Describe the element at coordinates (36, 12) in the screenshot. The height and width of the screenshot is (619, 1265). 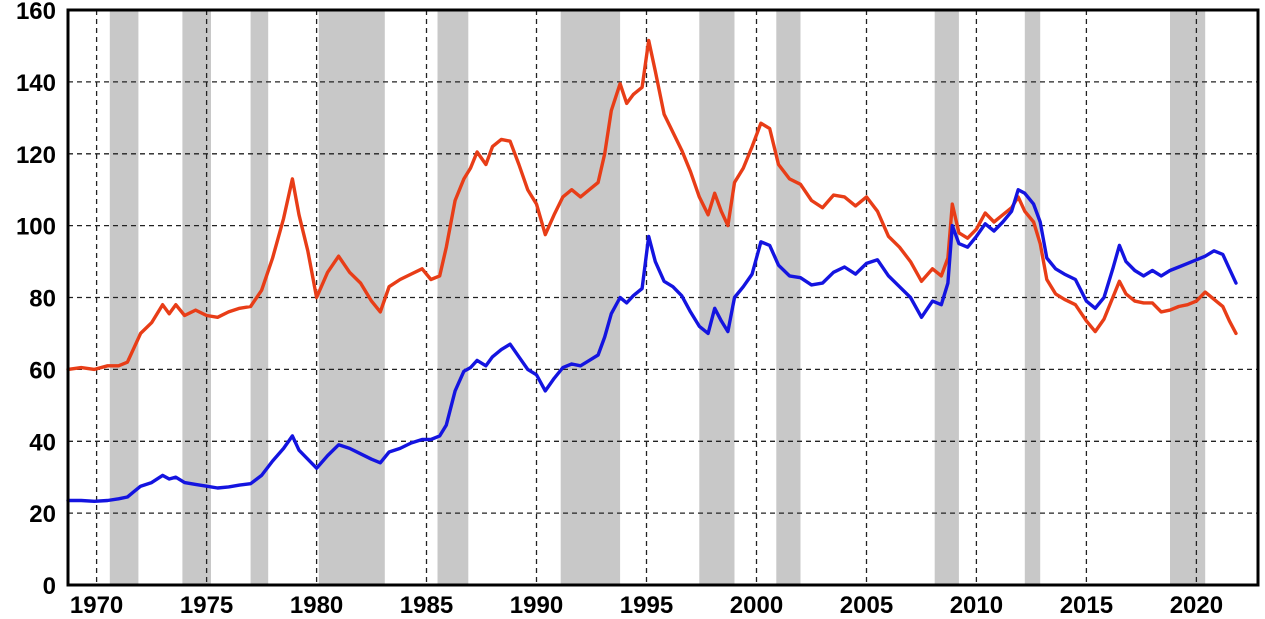
I see `y-tick-label: 160` at that location.